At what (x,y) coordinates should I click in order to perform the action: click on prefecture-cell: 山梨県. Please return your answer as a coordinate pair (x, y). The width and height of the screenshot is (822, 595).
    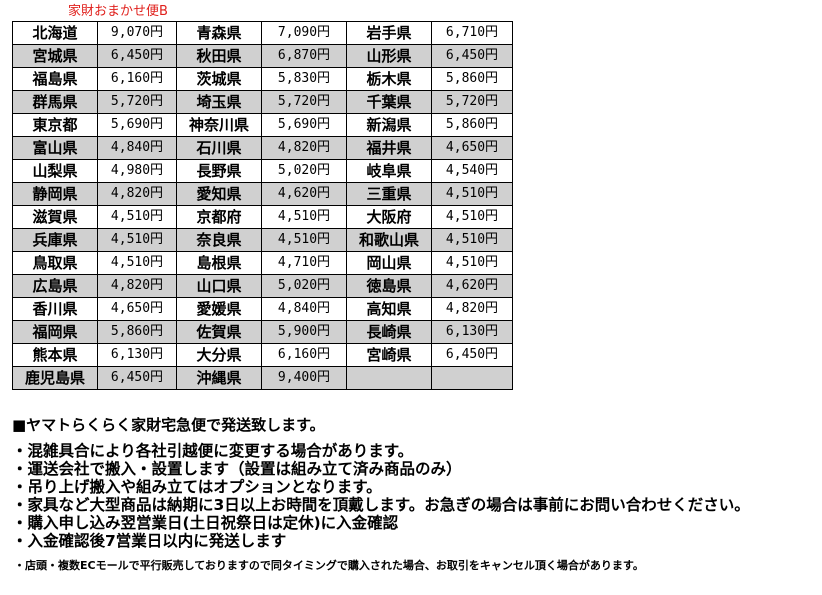
    Looking at the image, I should click on (55, 171).